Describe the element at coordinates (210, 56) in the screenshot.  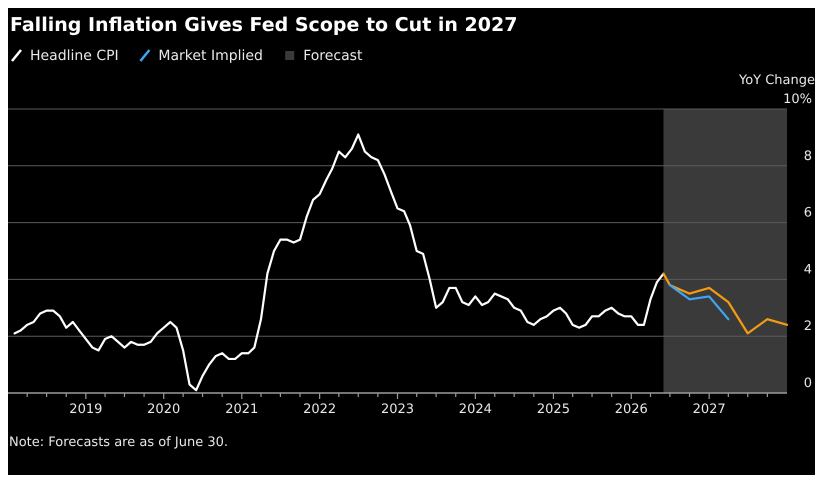
I see `legend-label: Market Implied` at that location.